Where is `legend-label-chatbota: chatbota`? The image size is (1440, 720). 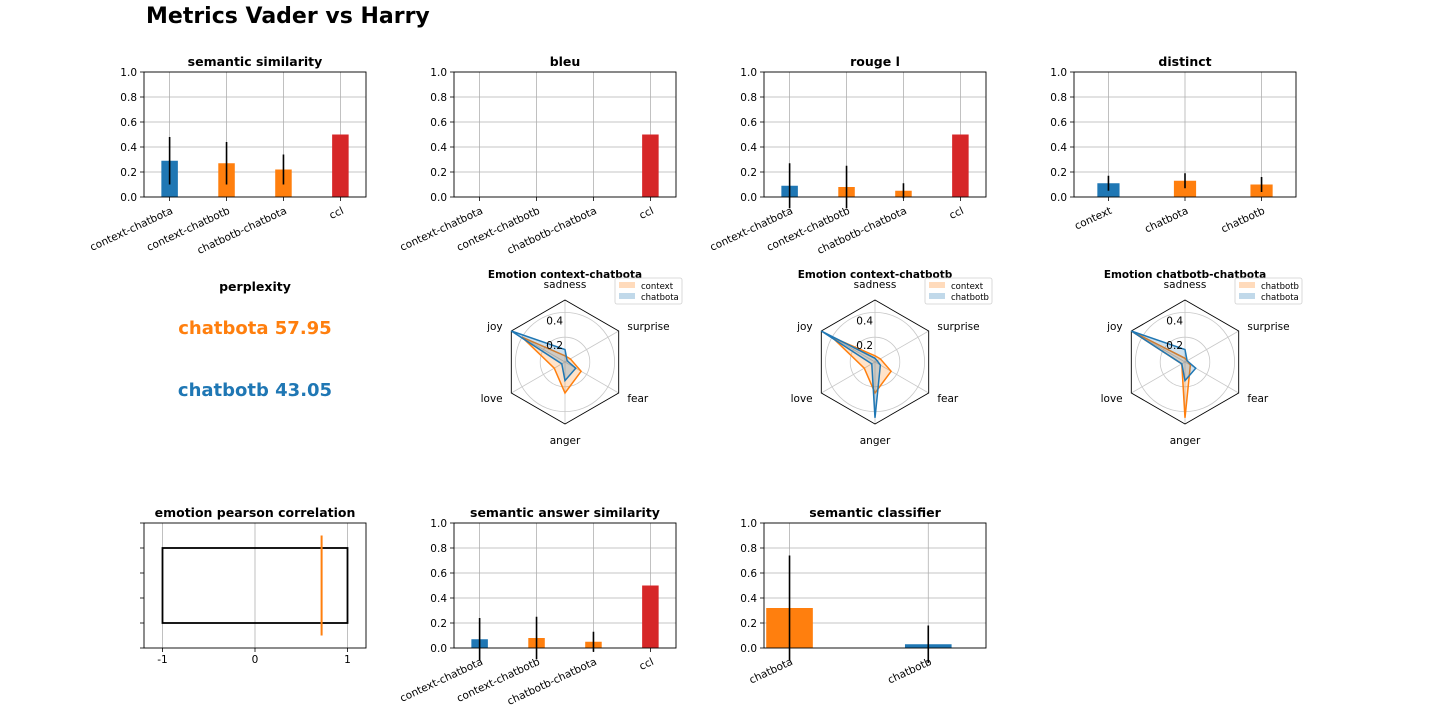
legend-label-chatbota: chatbota is located at coordinates (1280, 298).